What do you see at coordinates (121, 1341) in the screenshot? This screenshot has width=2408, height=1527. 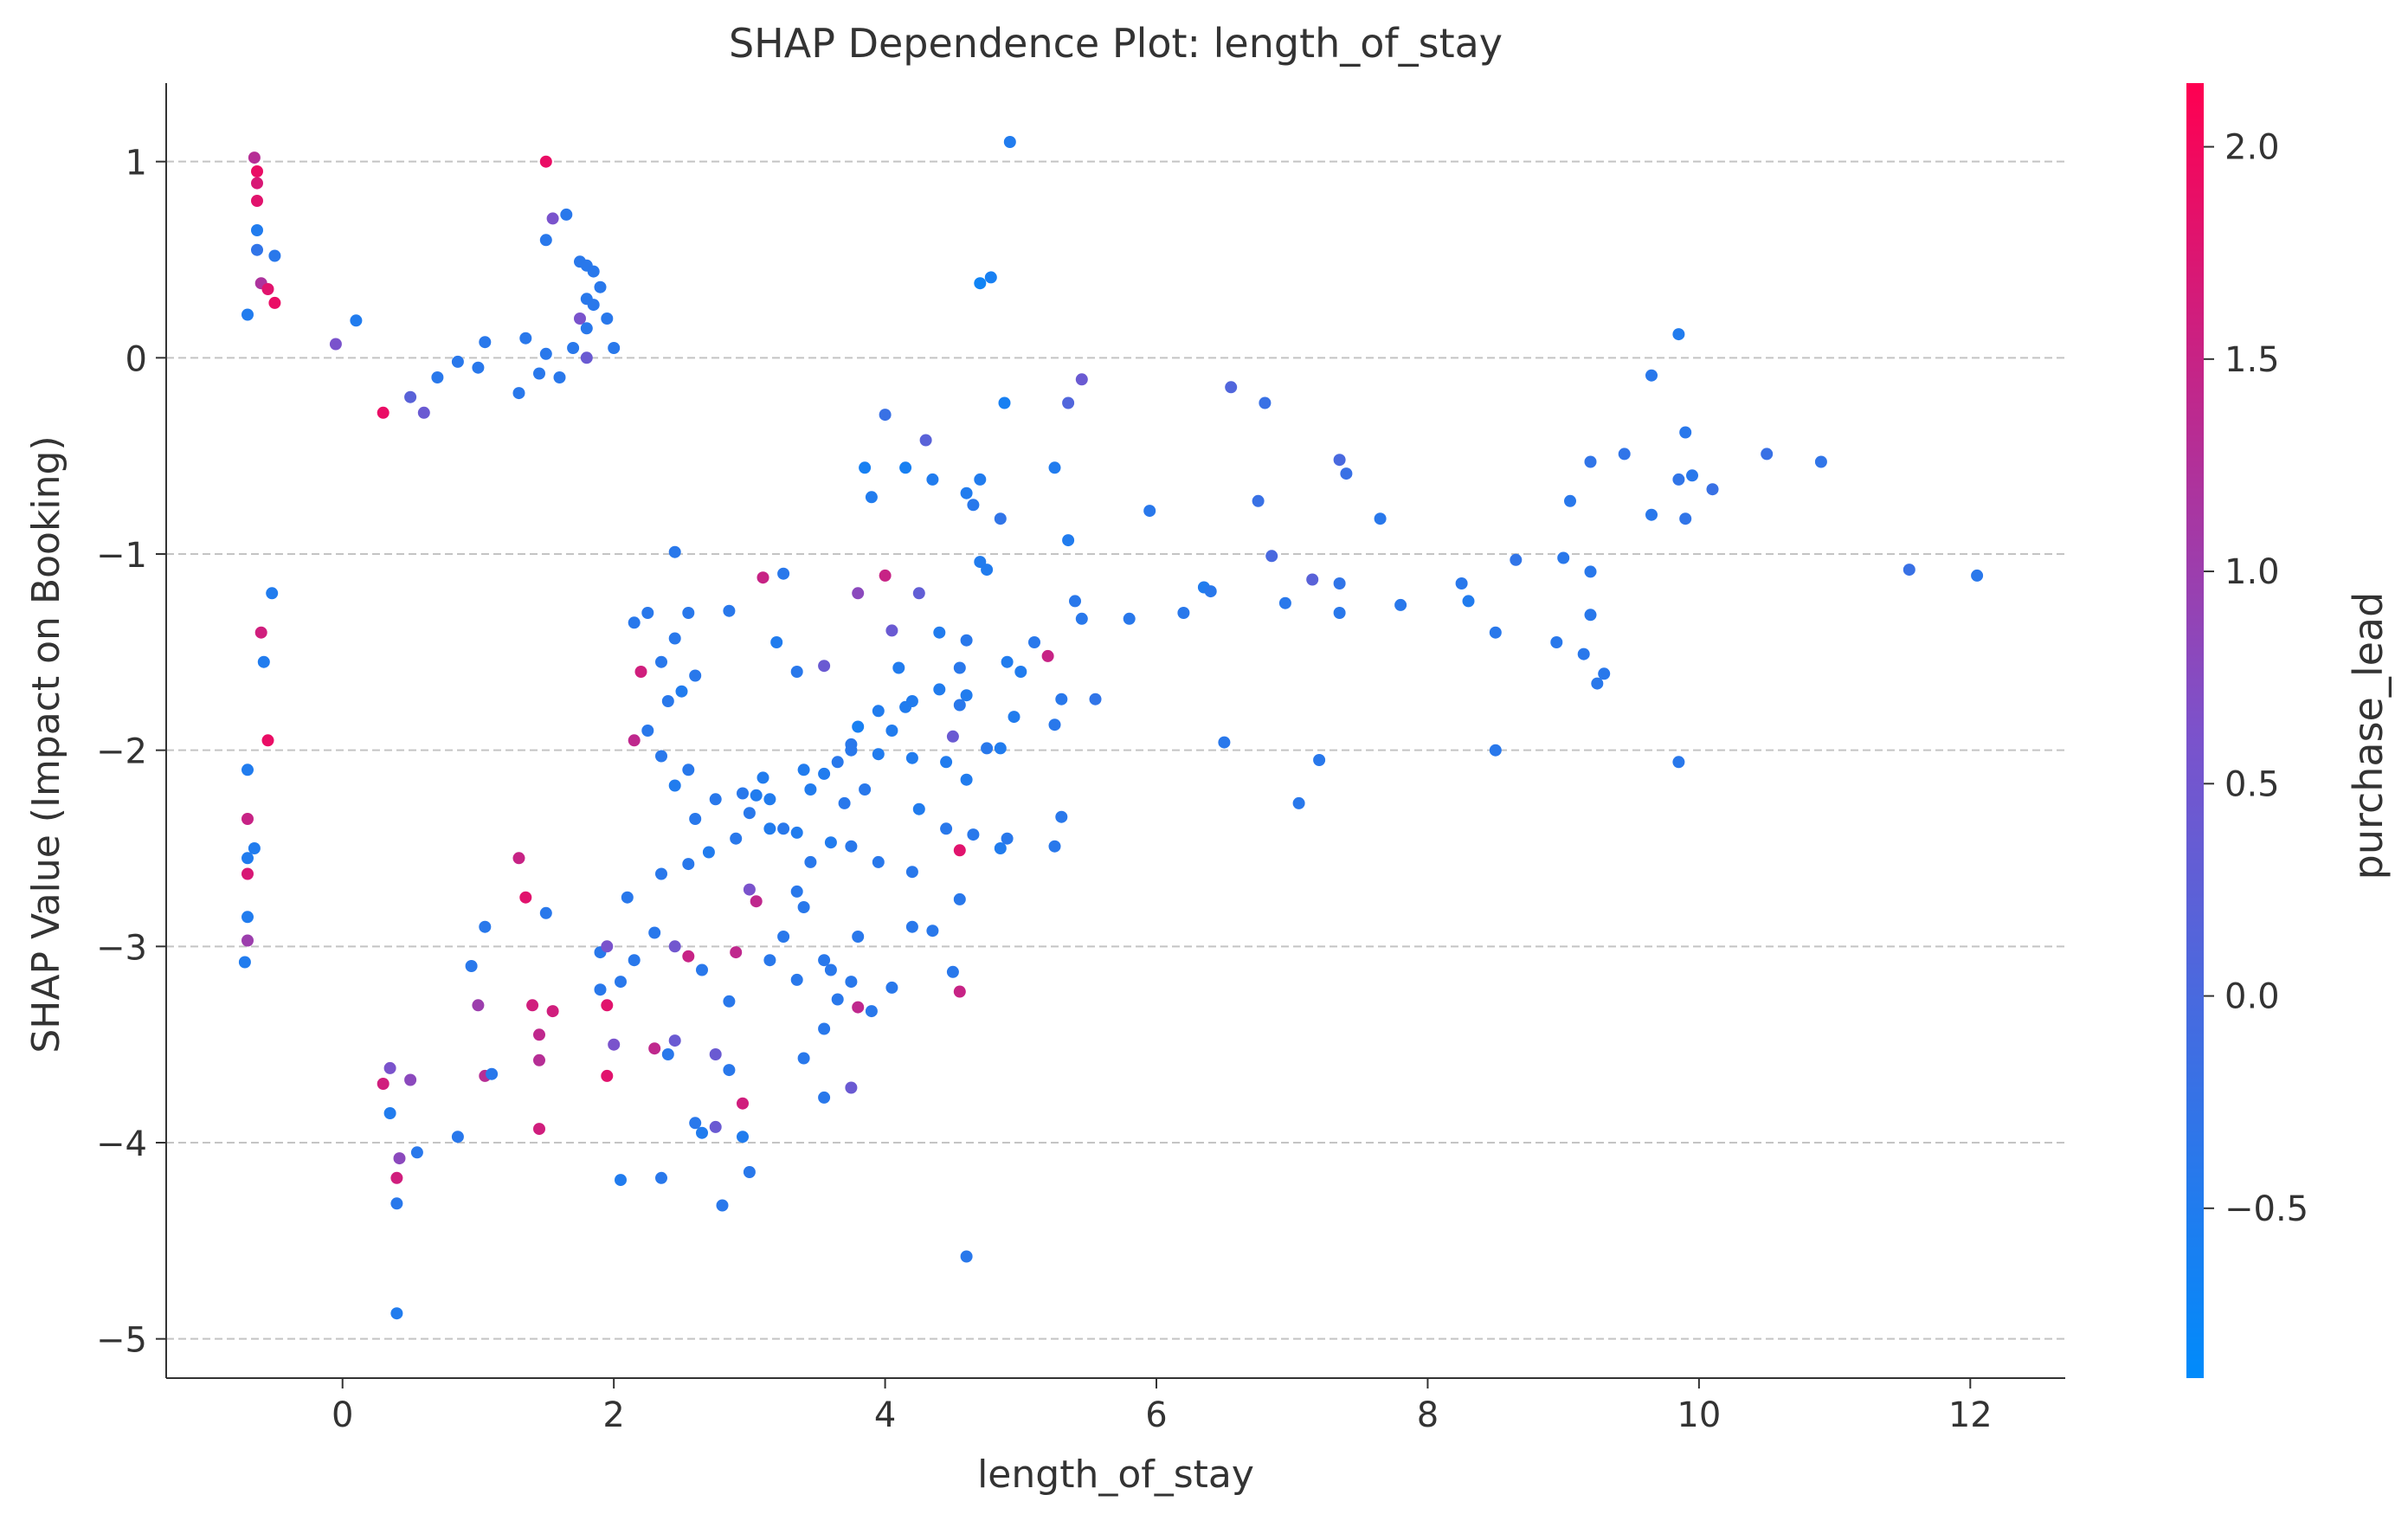 I see `y-tick-label: −5` at bounding box center [121, 1341].